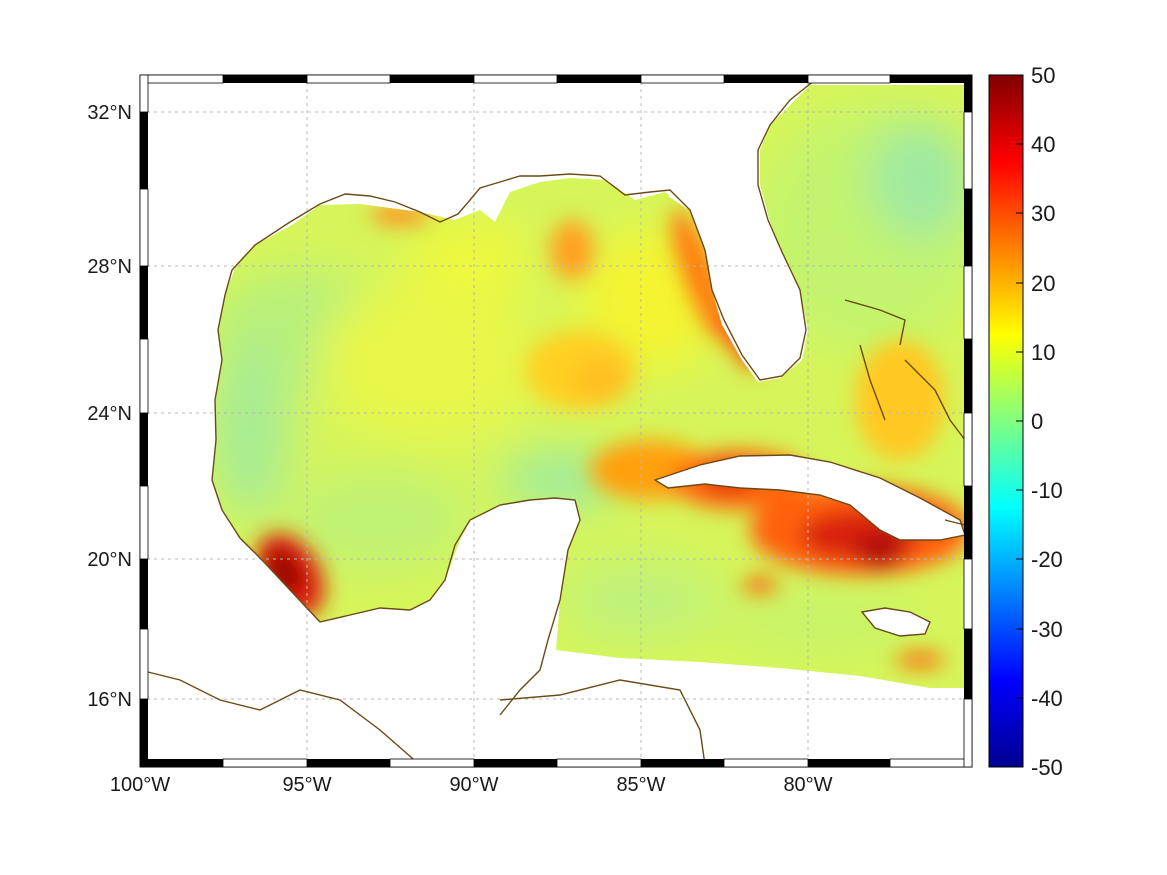  Describe the element at coordinates (640, 785) in the screenshot. I see `lon-label-85w: 85°W` at that location.